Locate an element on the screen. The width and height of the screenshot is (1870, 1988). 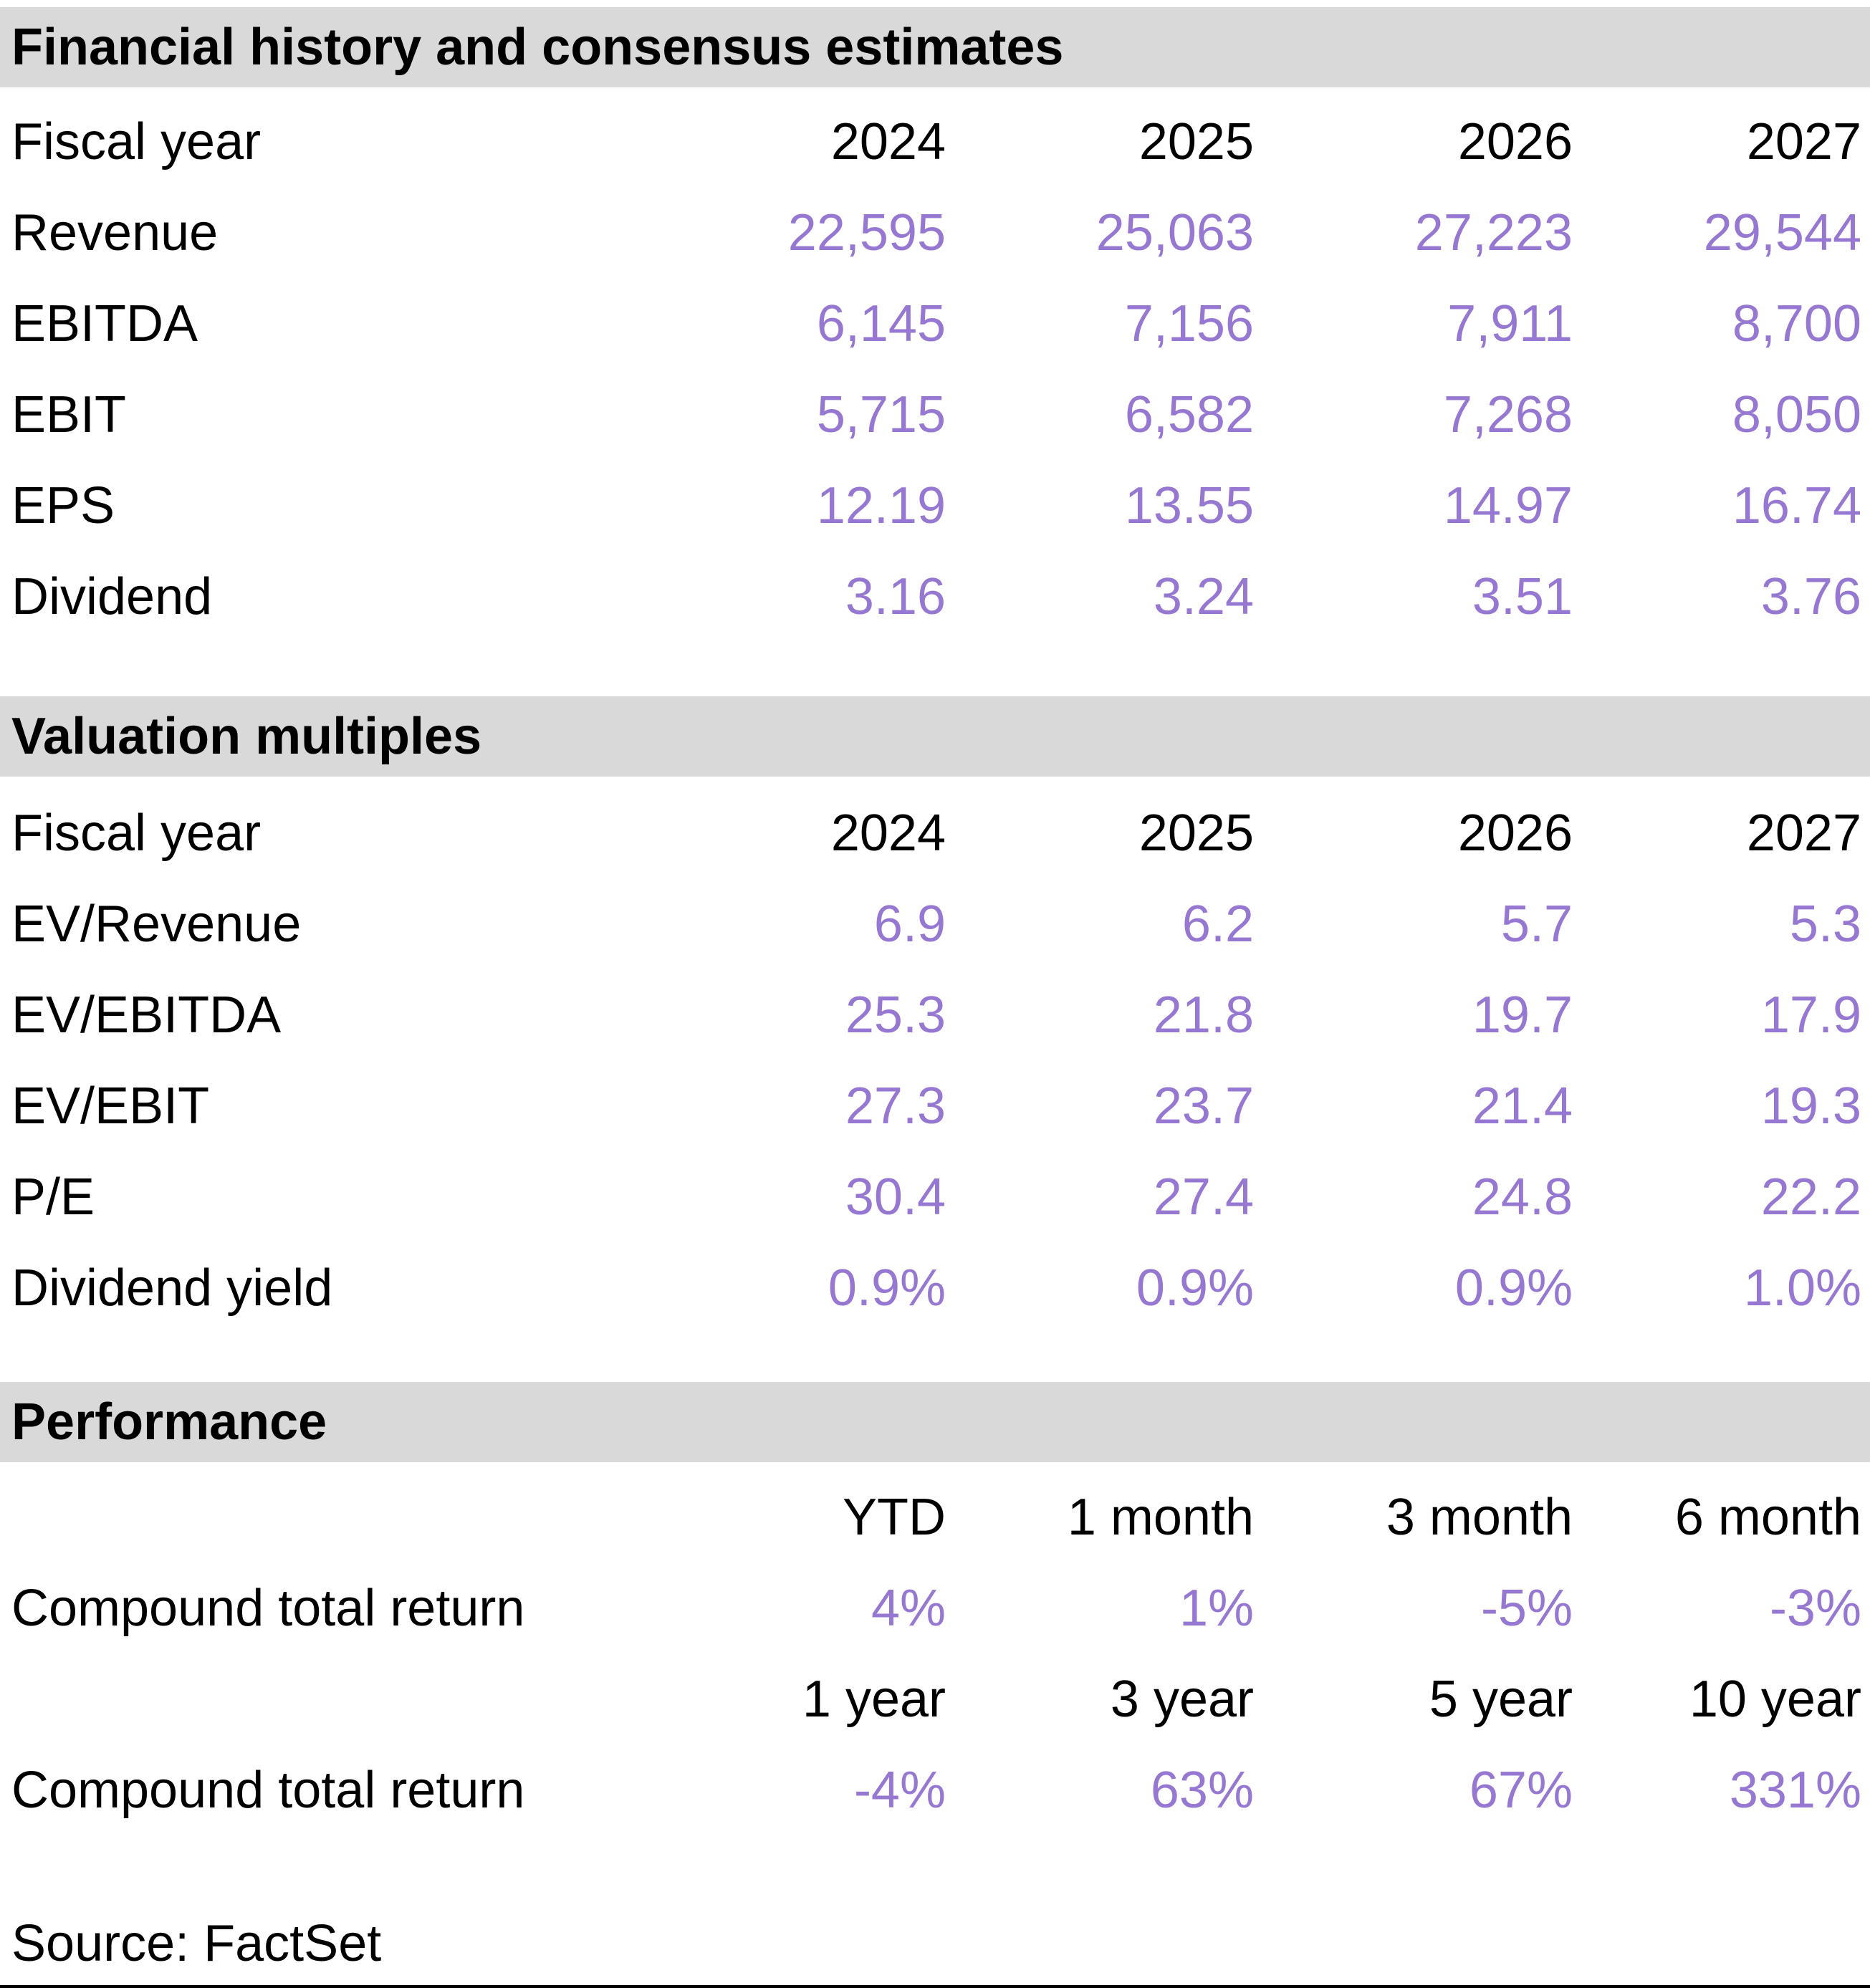
cell-value: 27.3 is located at coordinates (896, 1106).